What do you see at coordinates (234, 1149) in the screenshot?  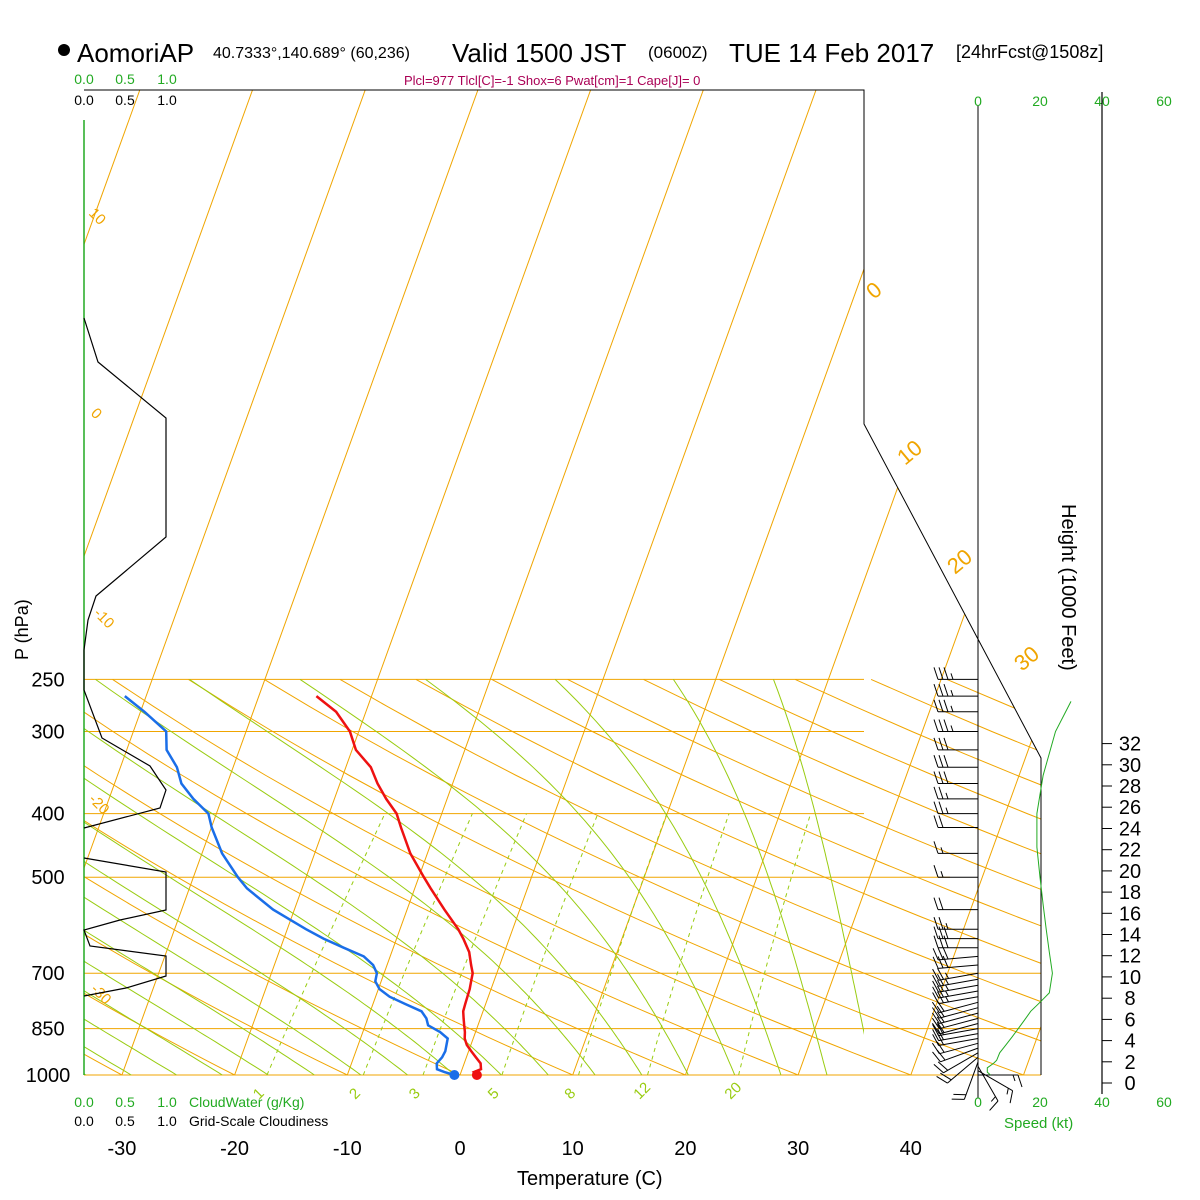 I see `temperature-tick-label: -20` at bounding box center [234, 1149].